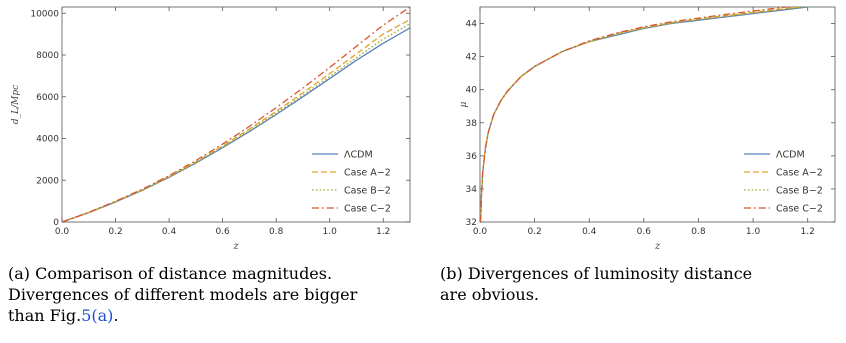 The width and height of the screenshot is (846, 343). I want to click on y-axis-label: d_L/Mpc, so click(16, 104).